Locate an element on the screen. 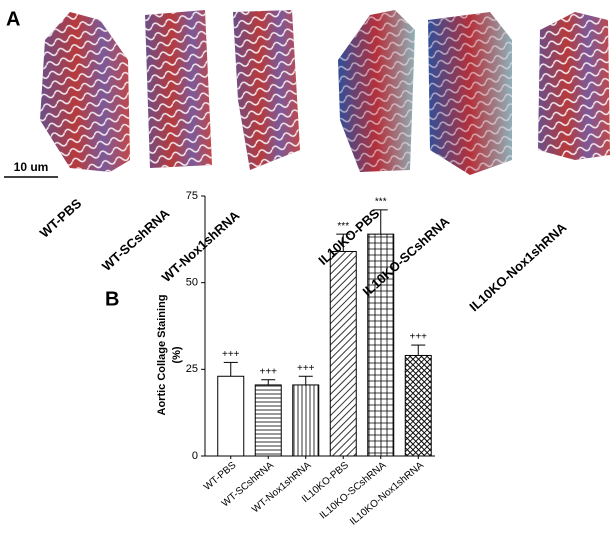  panel-label: B is located at coordinates (112, 299).